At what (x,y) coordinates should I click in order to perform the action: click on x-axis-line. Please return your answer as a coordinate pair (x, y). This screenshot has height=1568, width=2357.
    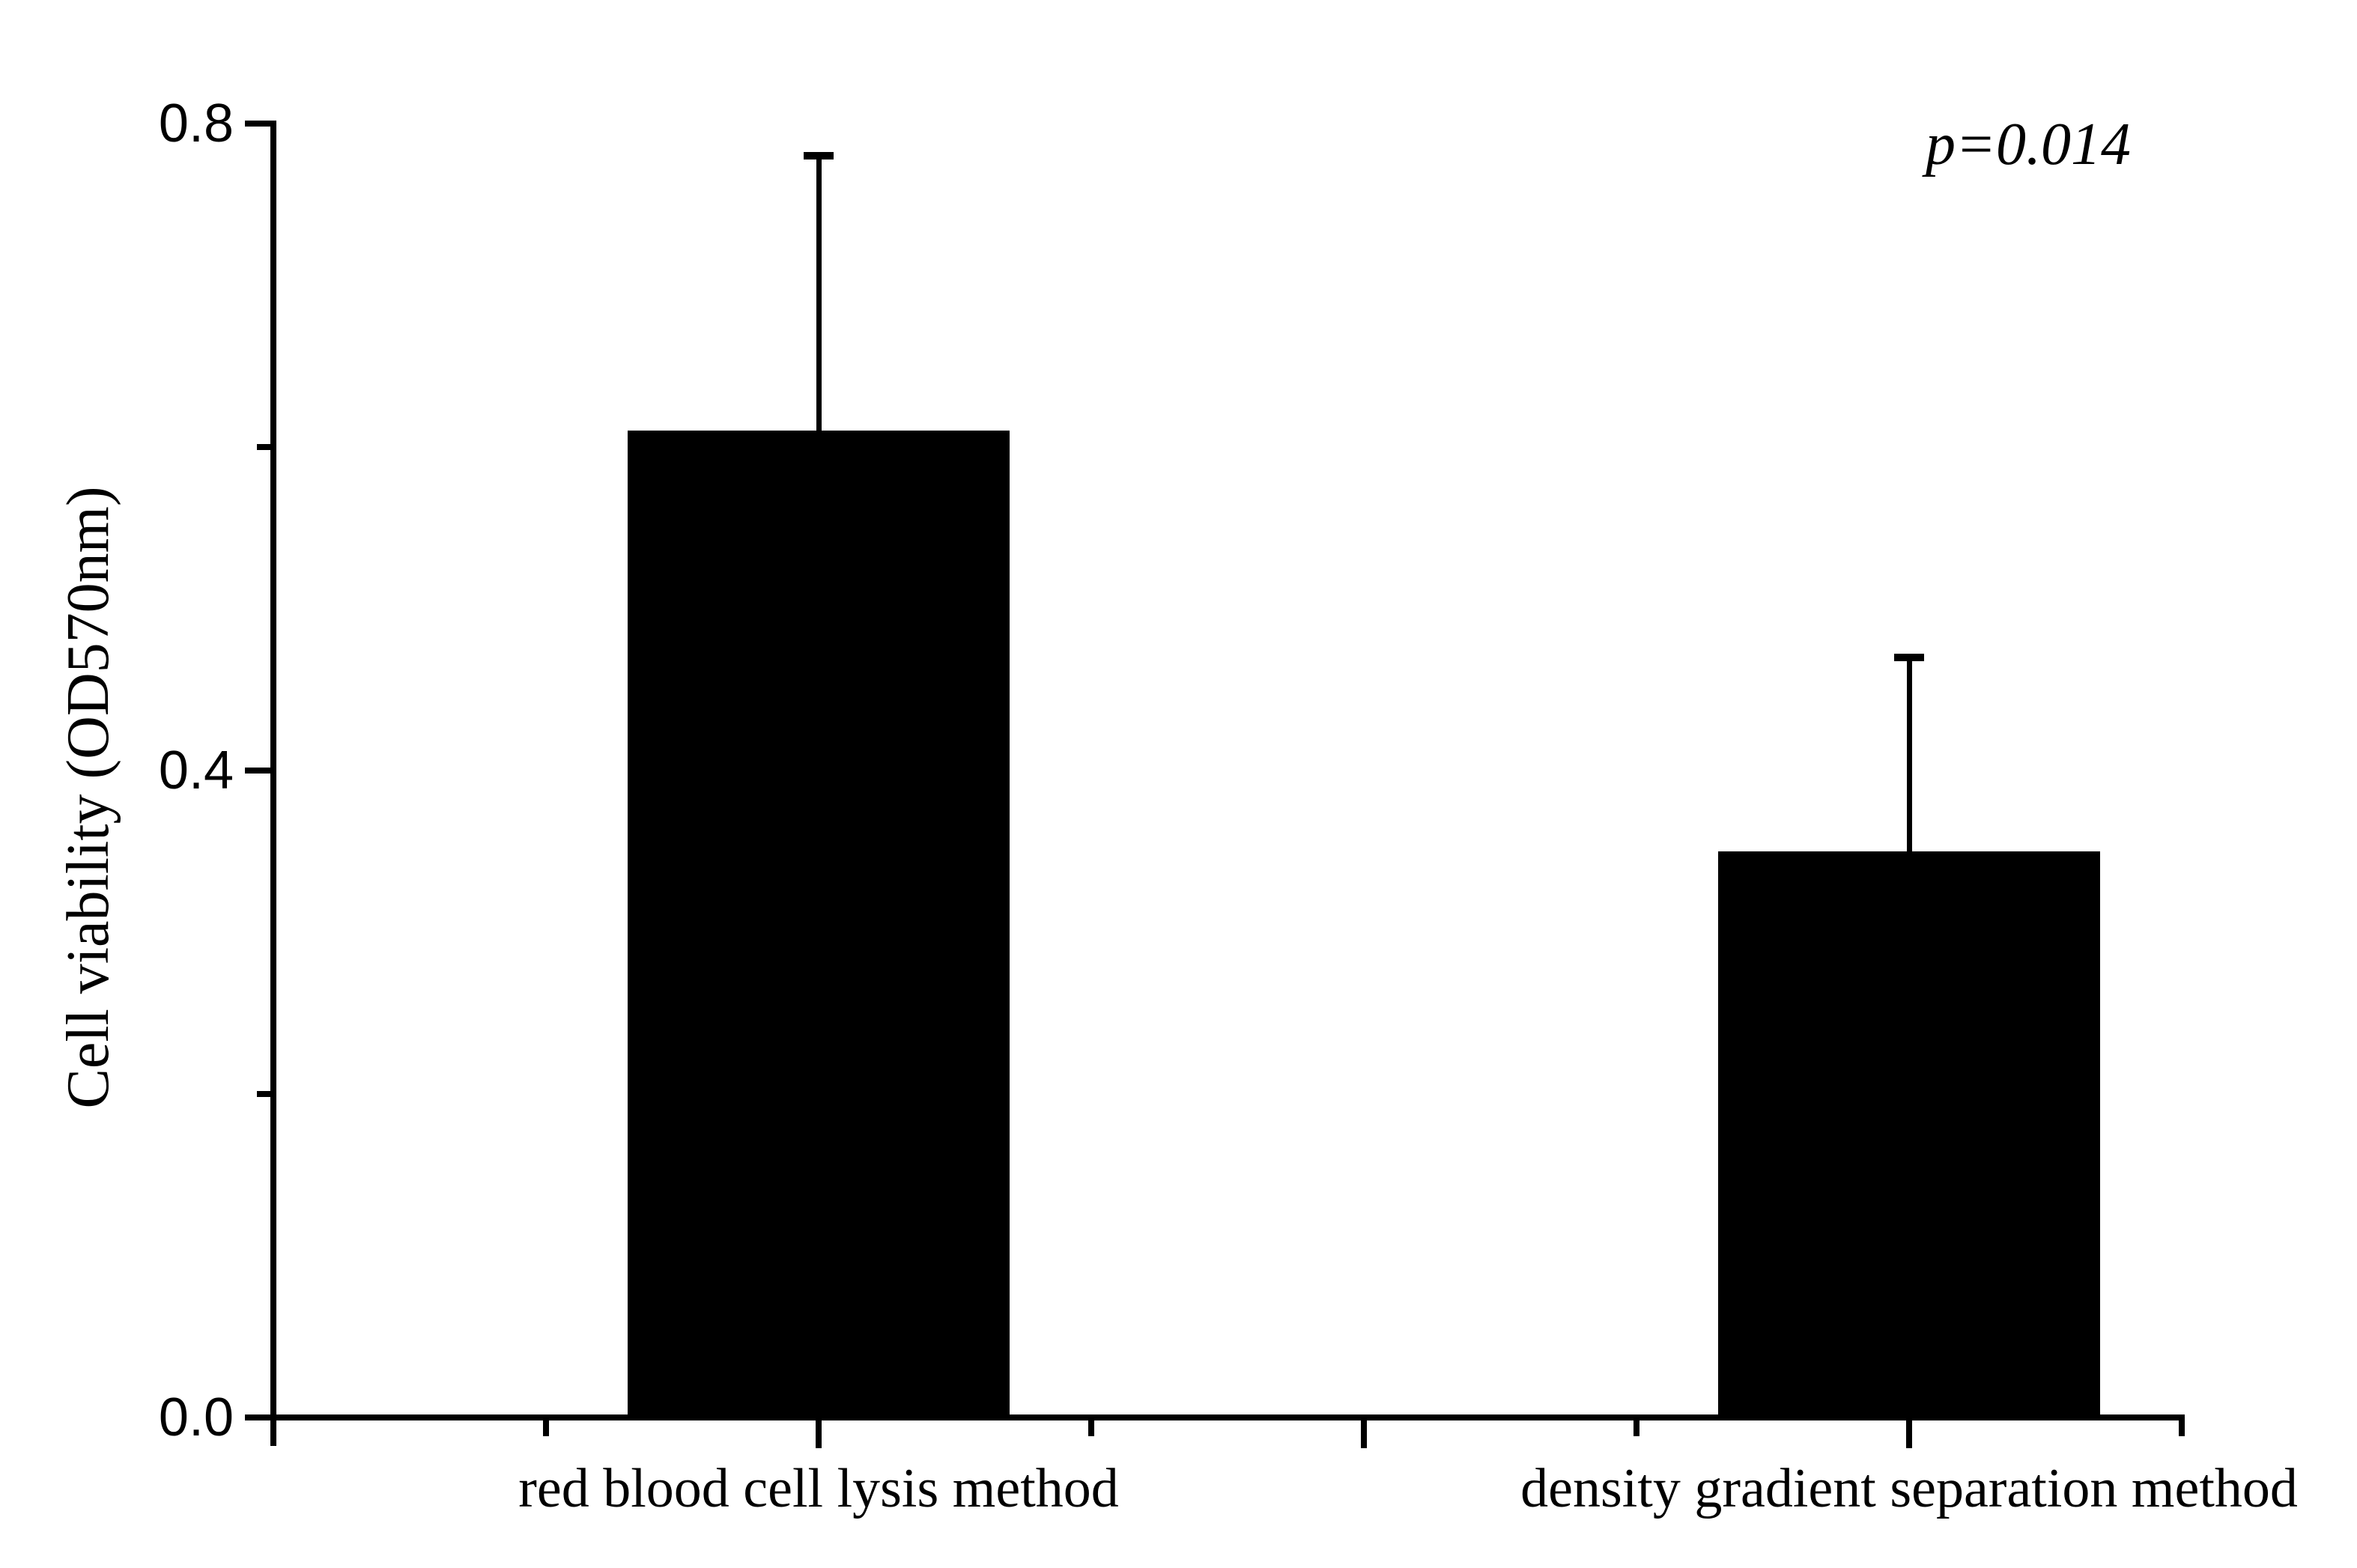
    Looking at the image, I should click on (1227, 1417).